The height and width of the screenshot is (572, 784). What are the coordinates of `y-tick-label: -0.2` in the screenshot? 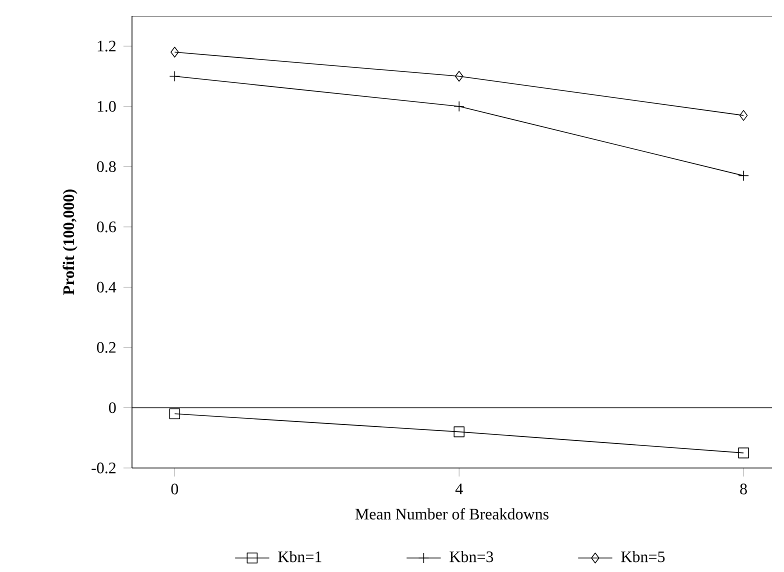 It's located at (104, 468).